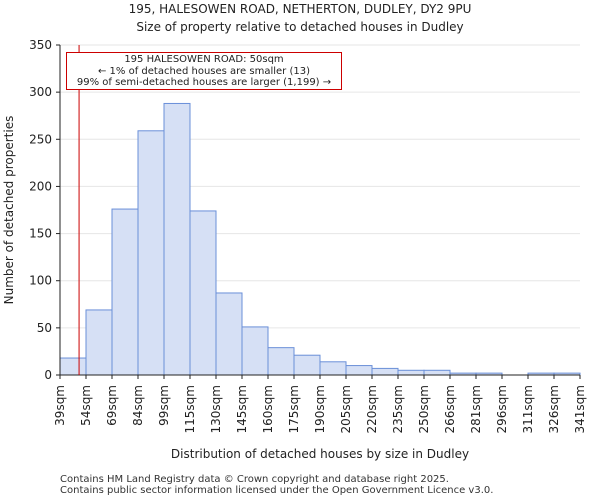  Describe the element at coordinates (60, 405) in the screenshot. I see `x-tick-label: 39sqm` at that location.